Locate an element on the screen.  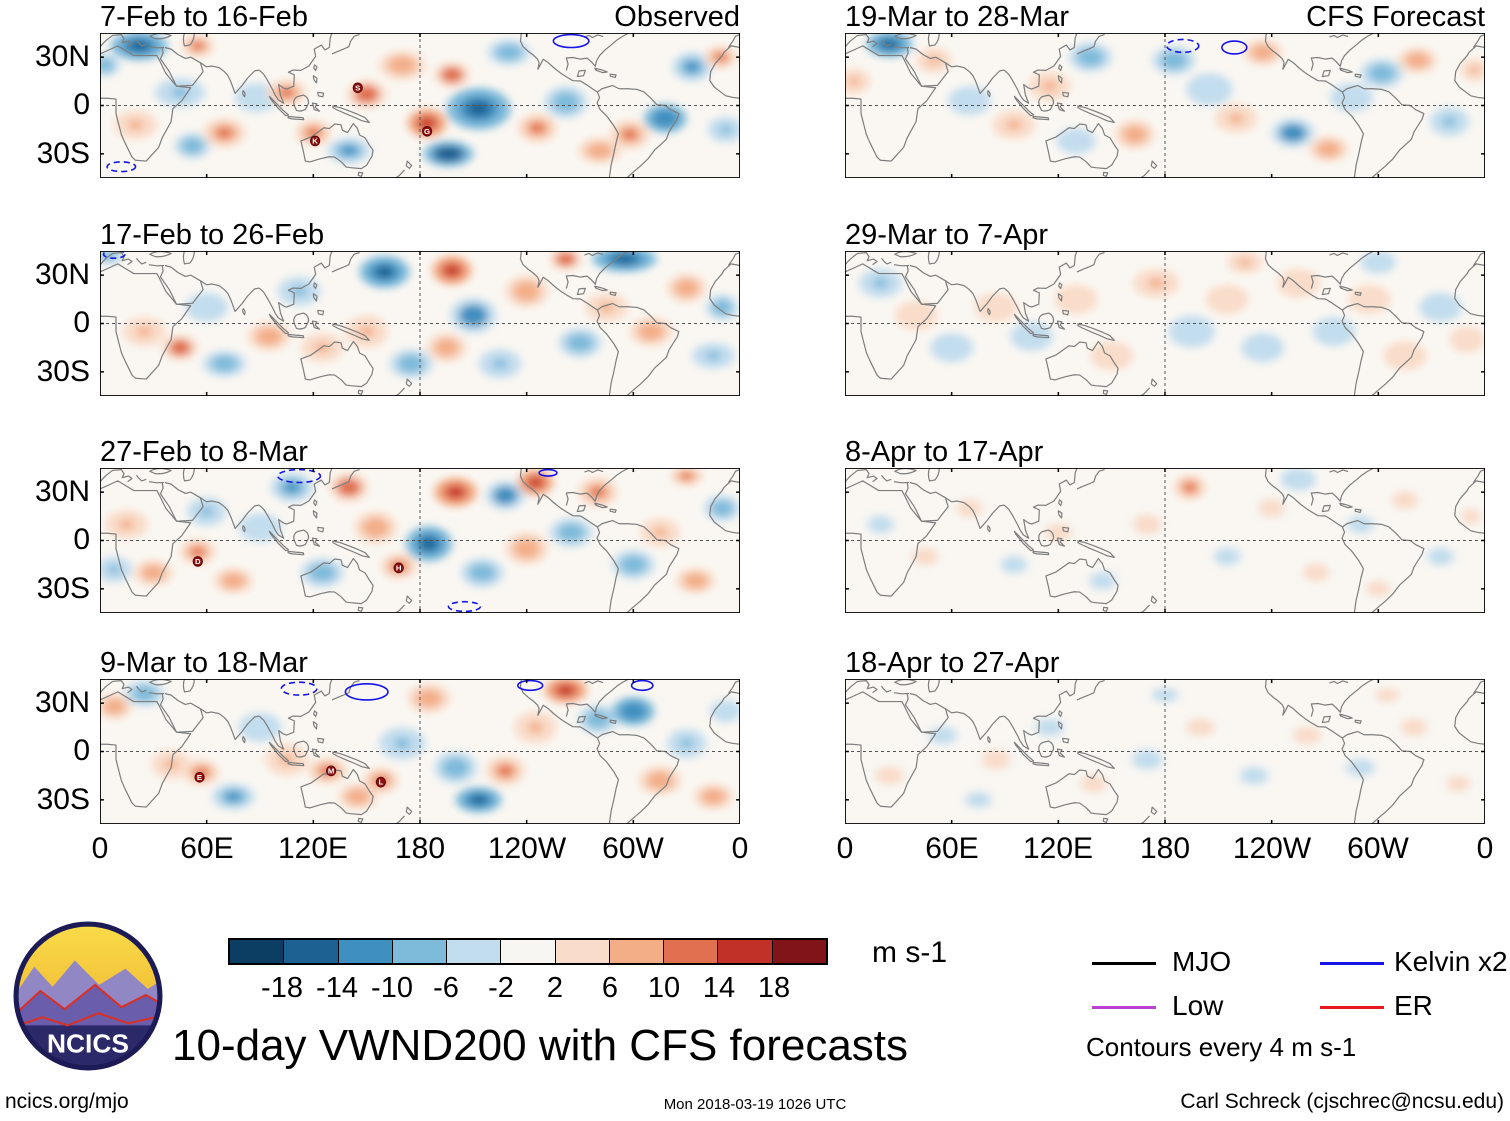
map-panel-observed-4: 9-Mar to 18-Mar E M L is located at coordinates (420, 736).